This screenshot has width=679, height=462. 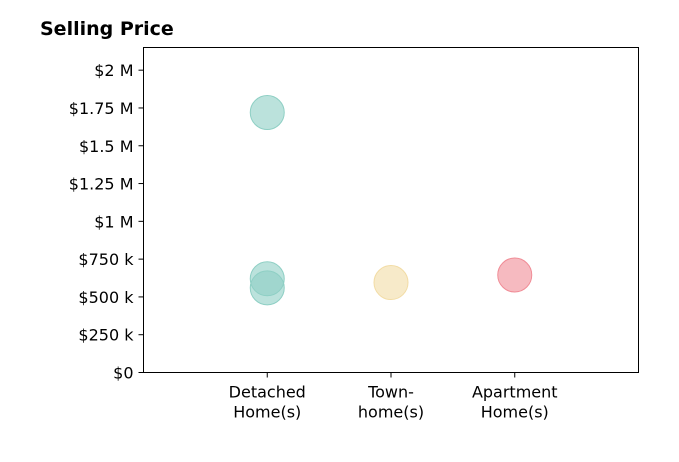 I want to click on y-tick-label: $0, so click(x=123, y=373).